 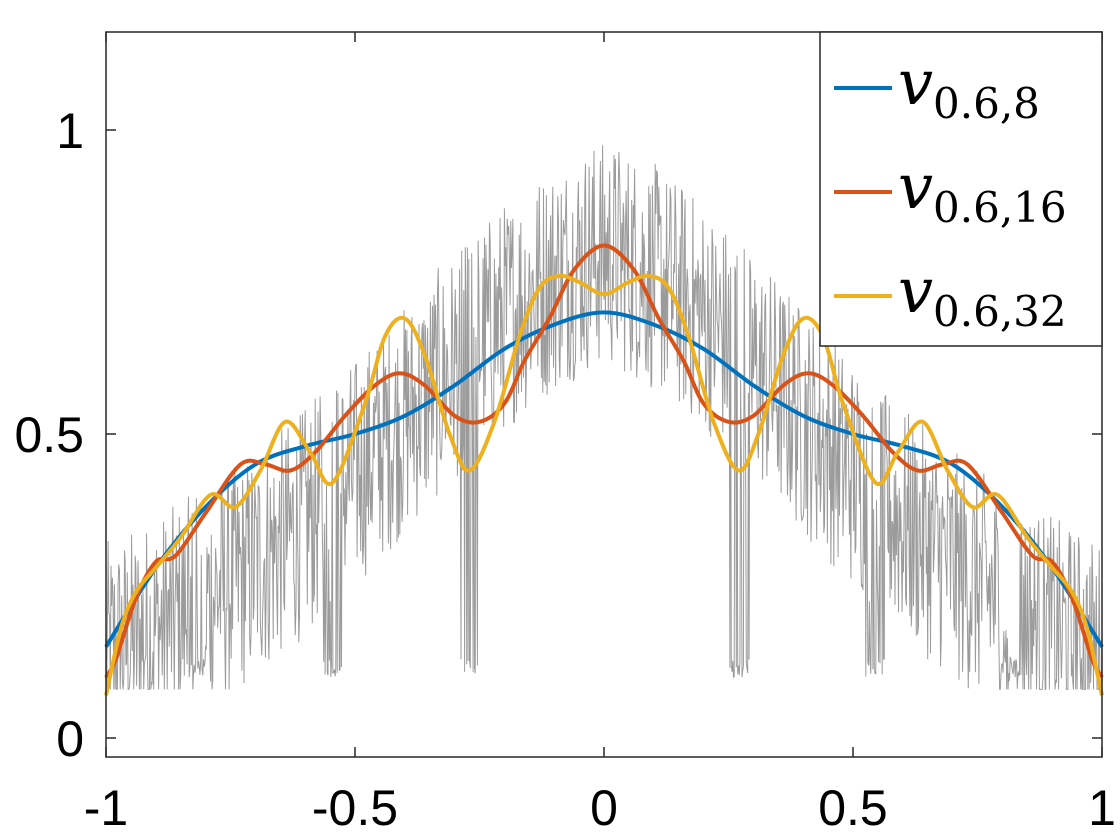 What do you see at coordinates (604, 808) in the screenshot?
I see `x-tick-label: 0` at bounding box center [604, 808].